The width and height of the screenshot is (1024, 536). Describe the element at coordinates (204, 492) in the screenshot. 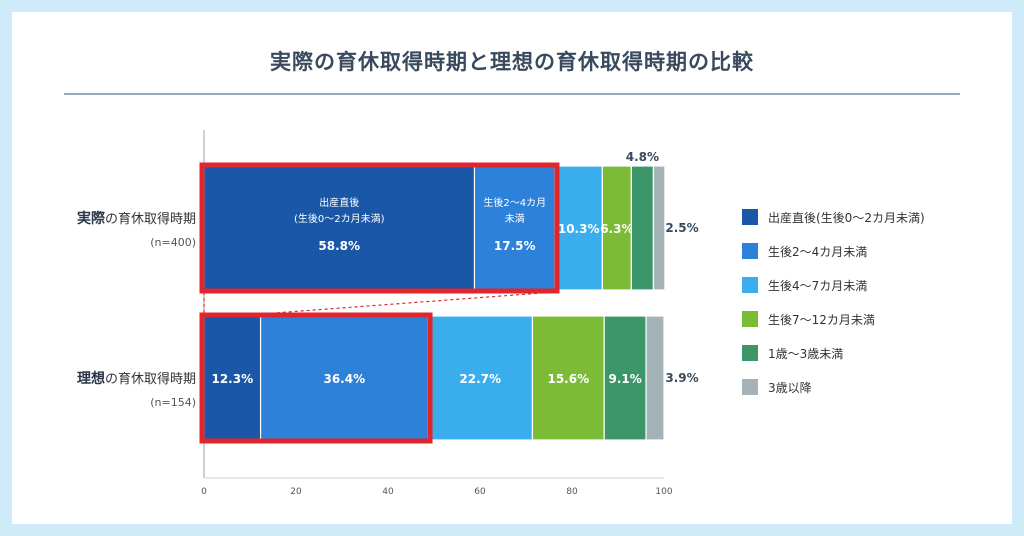

I see `x-tick-label: 0` at that location.